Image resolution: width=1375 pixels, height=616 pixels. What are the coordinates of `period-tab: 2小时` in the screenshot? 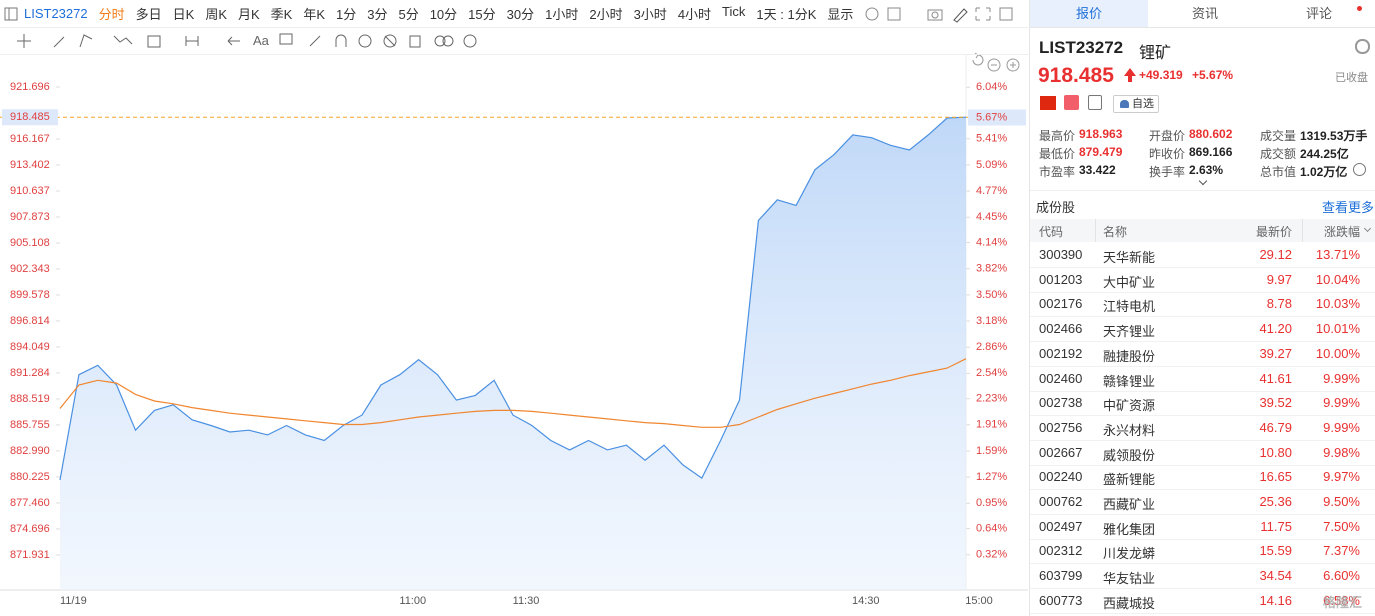 It's located at (606, 14).